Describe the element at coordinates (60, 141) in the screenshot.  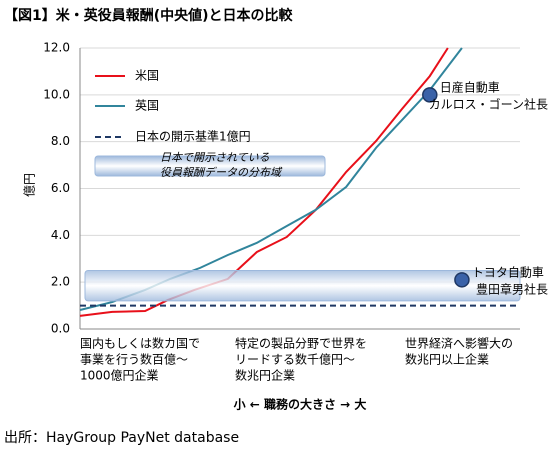
I see `y-tick-label: 8.0` at that location.